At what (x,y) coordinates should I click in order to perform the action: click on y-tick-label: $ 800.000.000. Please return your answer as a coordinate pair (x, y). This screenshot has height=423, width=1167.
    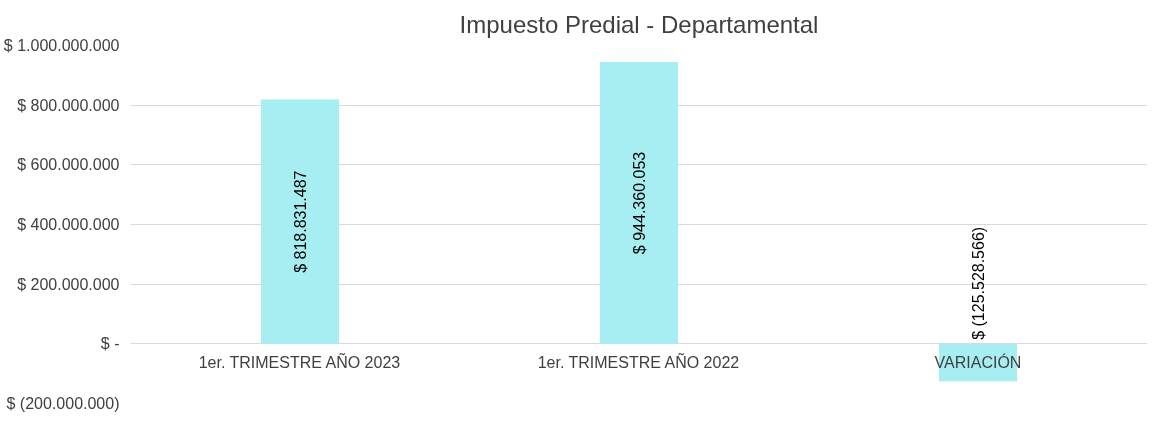
    Looking at the image, I should click on (68, 105).